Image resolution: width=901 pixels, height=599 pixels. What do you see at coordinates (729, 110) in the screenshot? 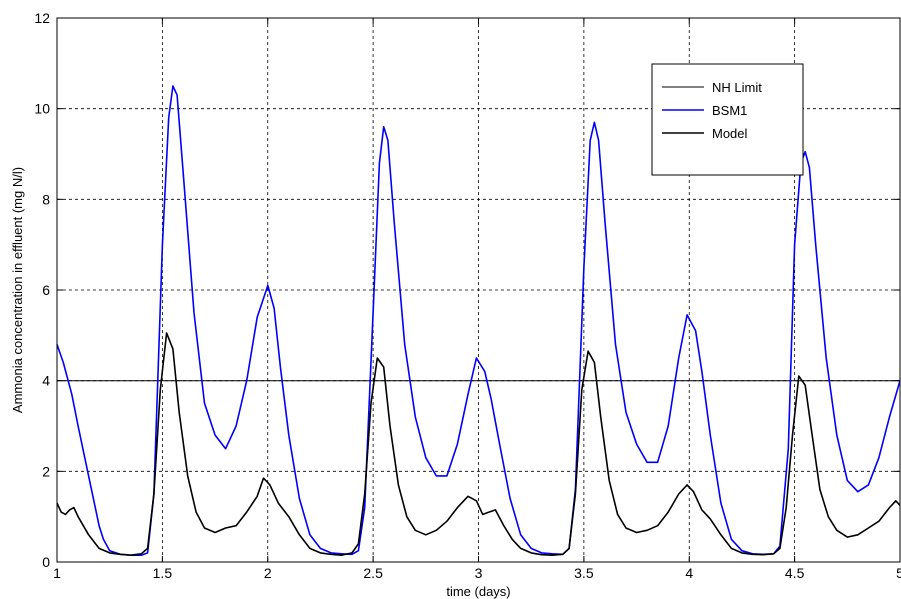
I see `legend-label-bsm1: BSM1` at bounding box center [729, 110].